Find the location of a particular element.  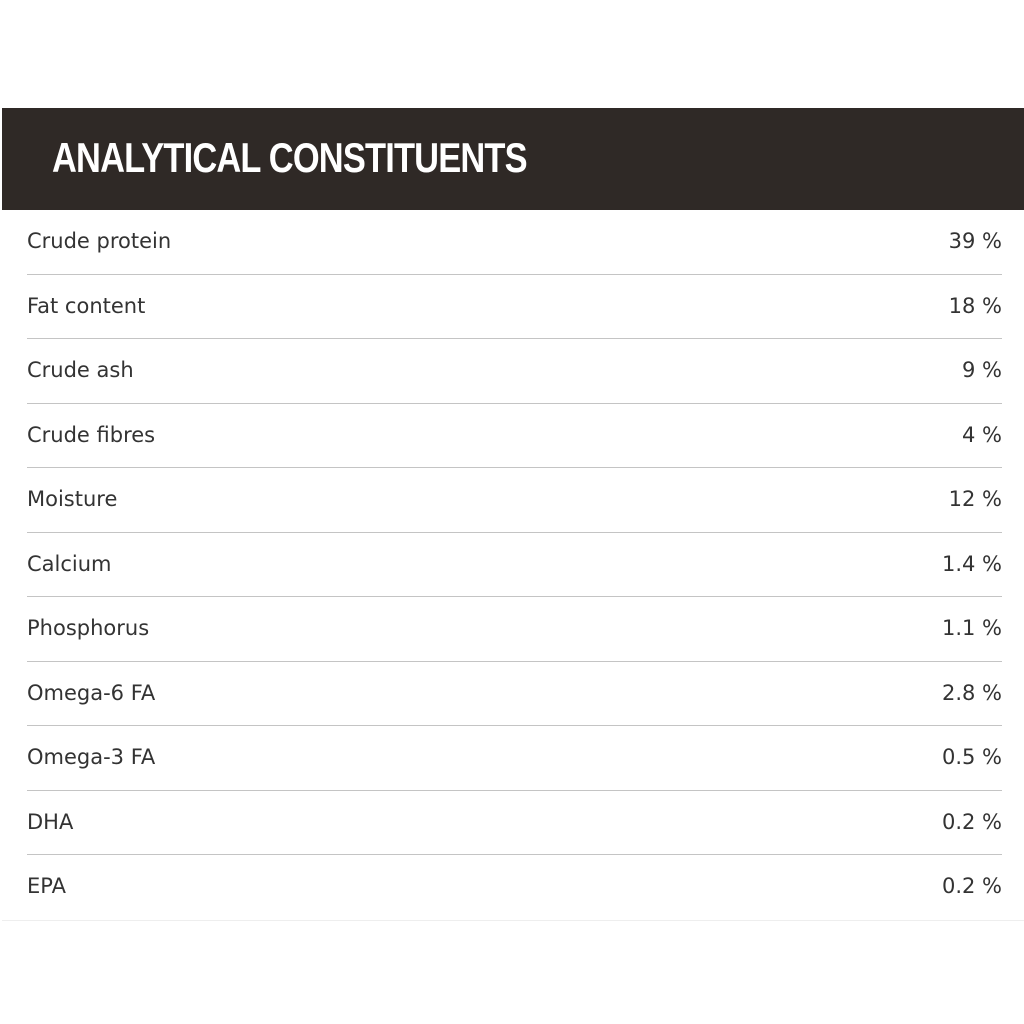

constituent-name: Calcium is located at coordinates (69, 563).